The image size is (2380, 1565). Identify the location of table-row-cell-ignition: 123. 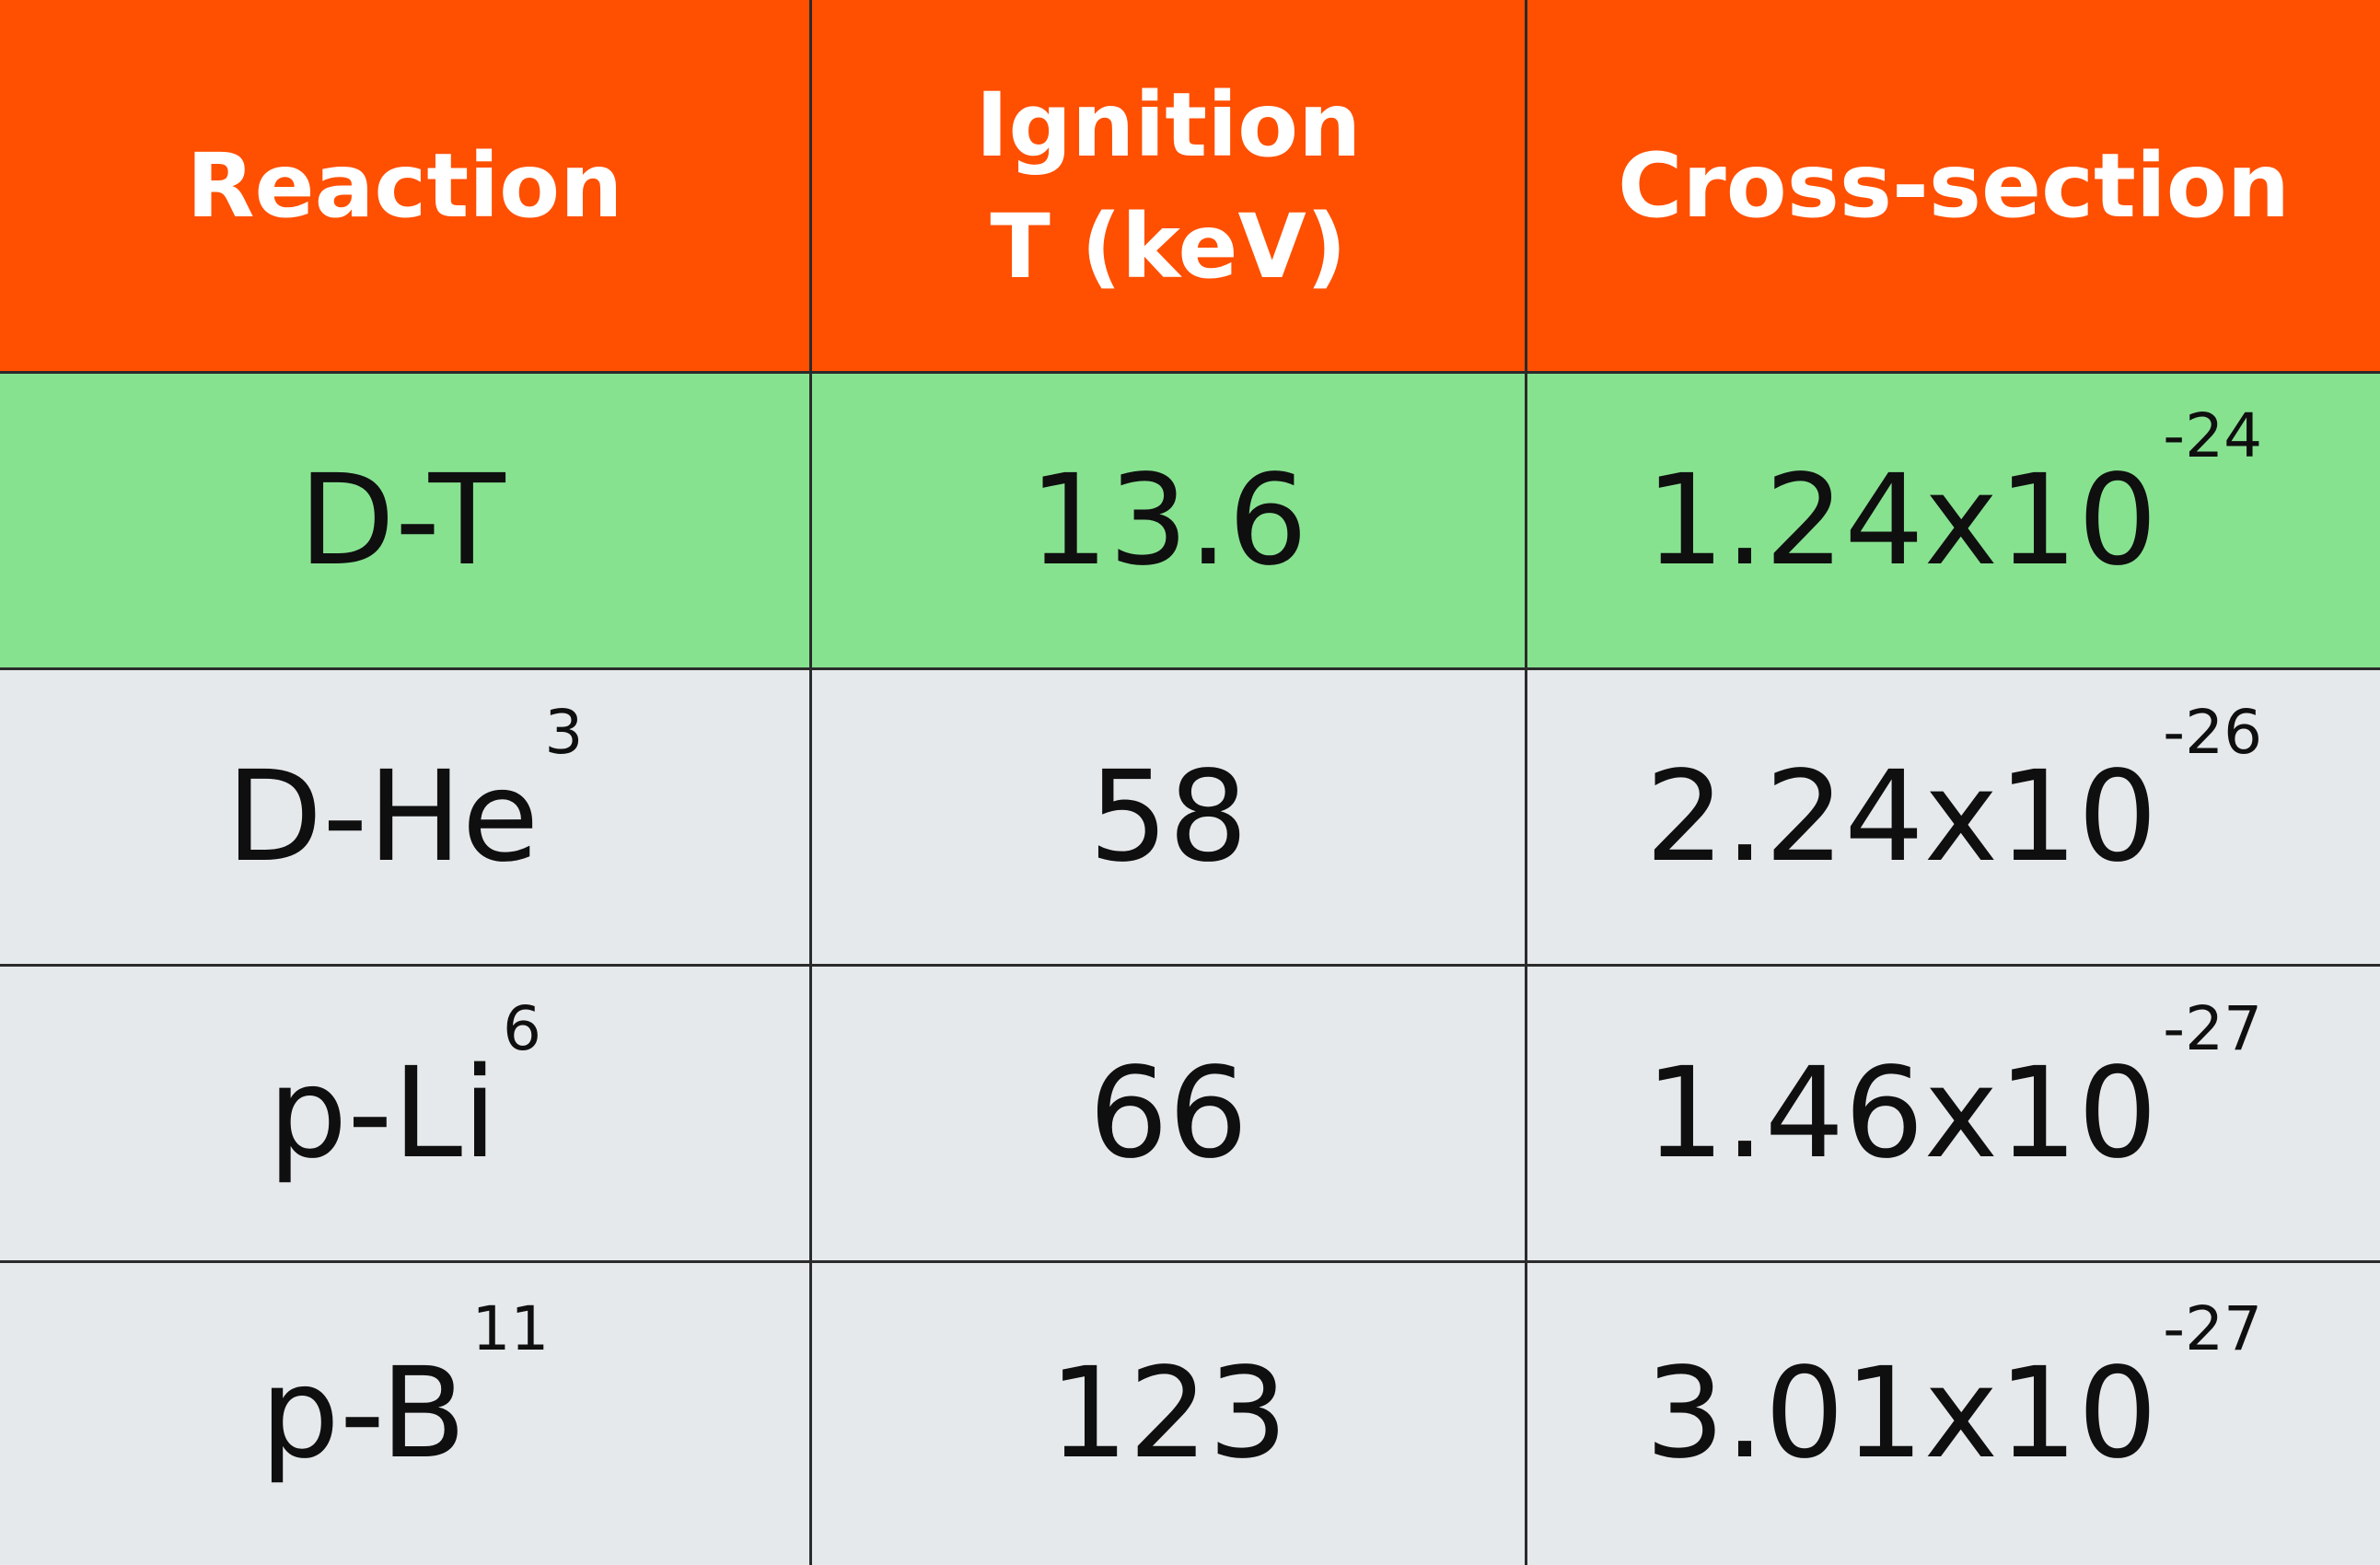
(1169, 1414).